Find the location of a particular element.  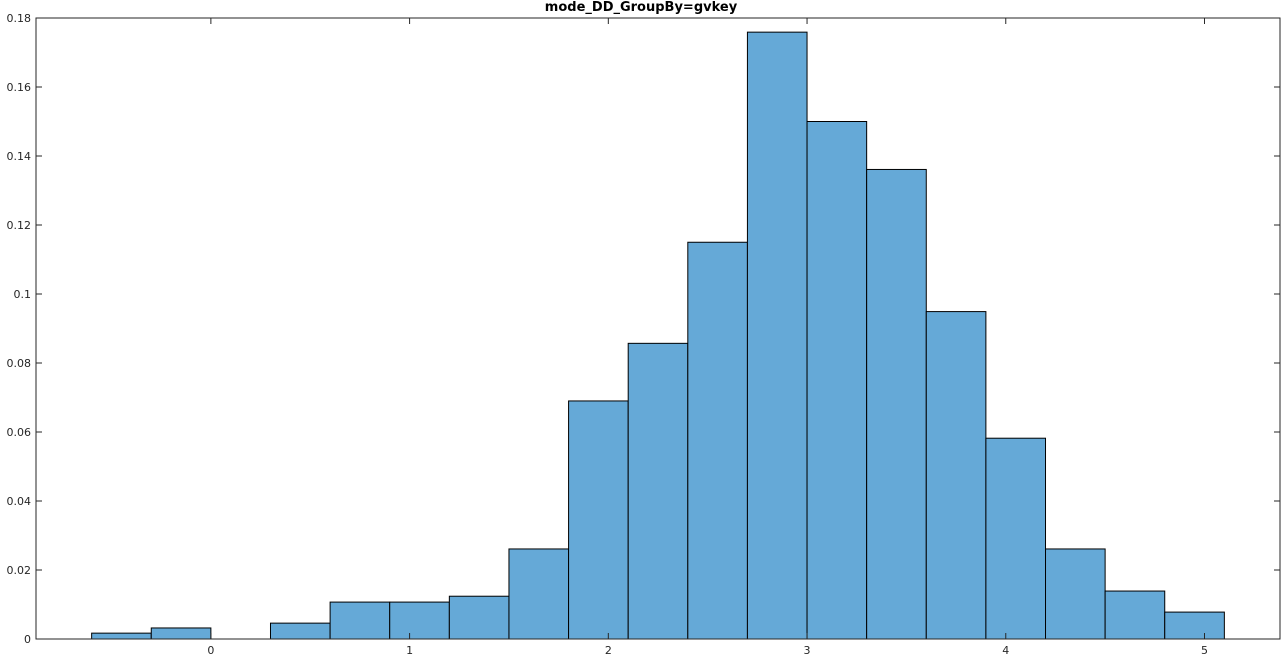

y-tick-label: 0.04 is located at coordinates (19, 501).